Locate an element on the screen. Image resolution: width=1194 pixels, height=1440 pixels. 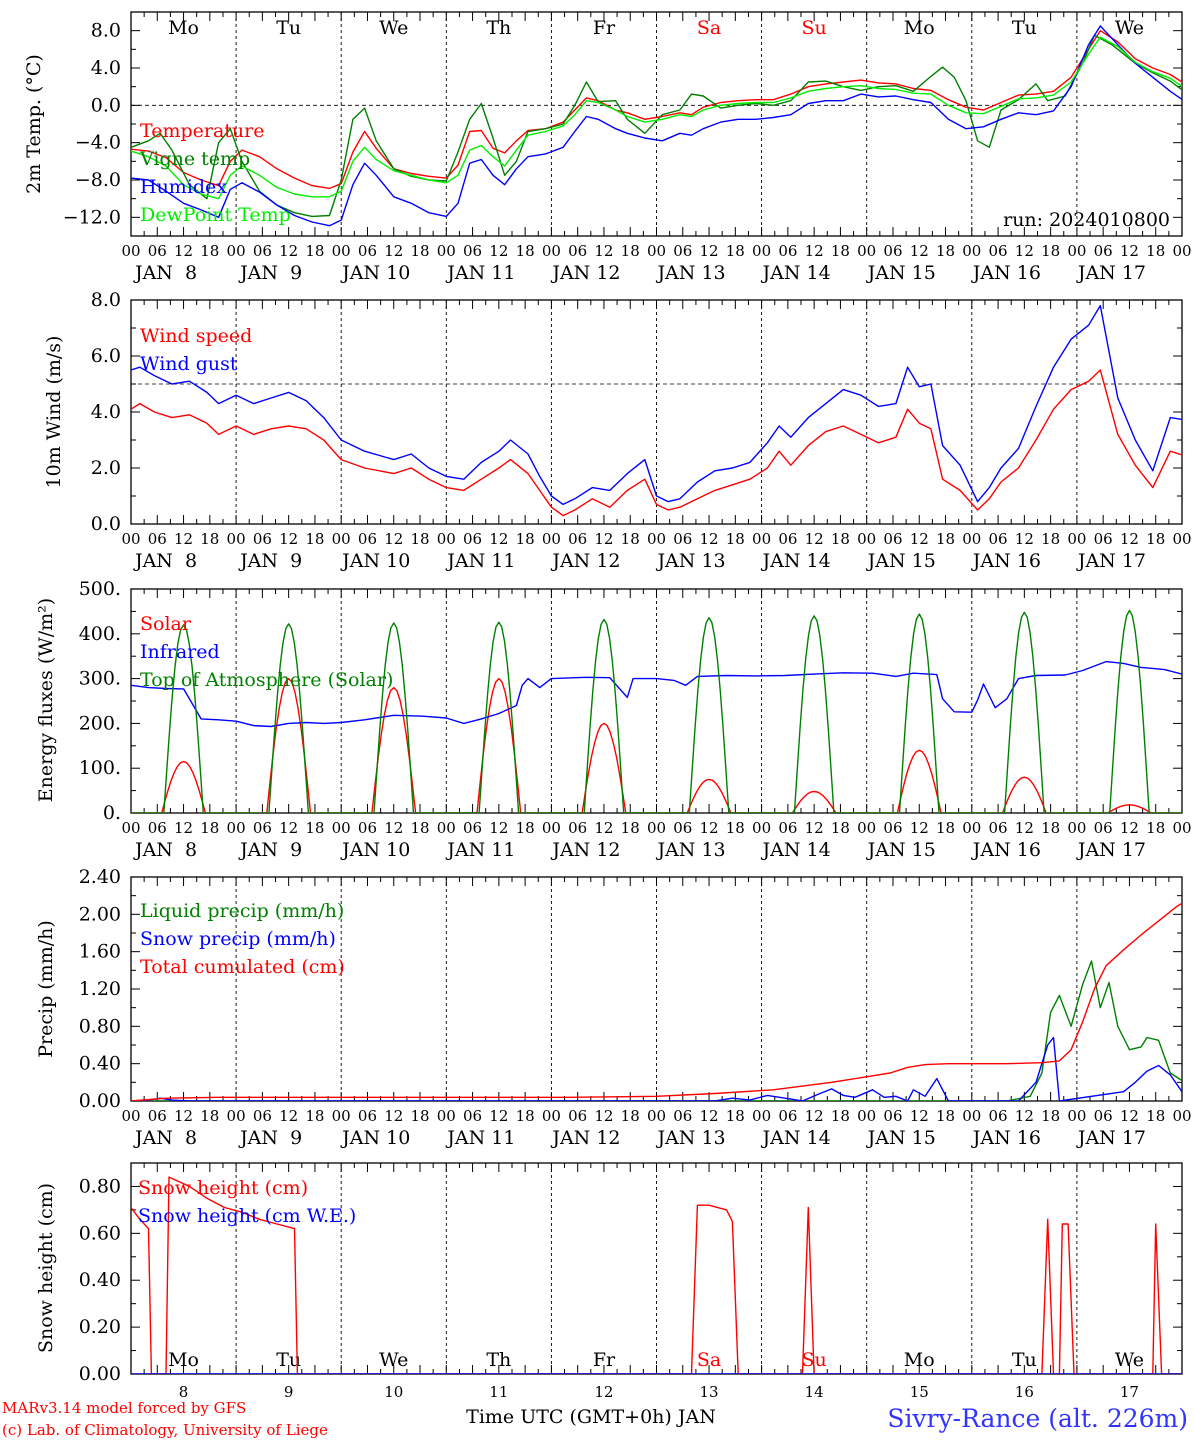
legend-entry: Humidex is located at coordinates (183, 187).